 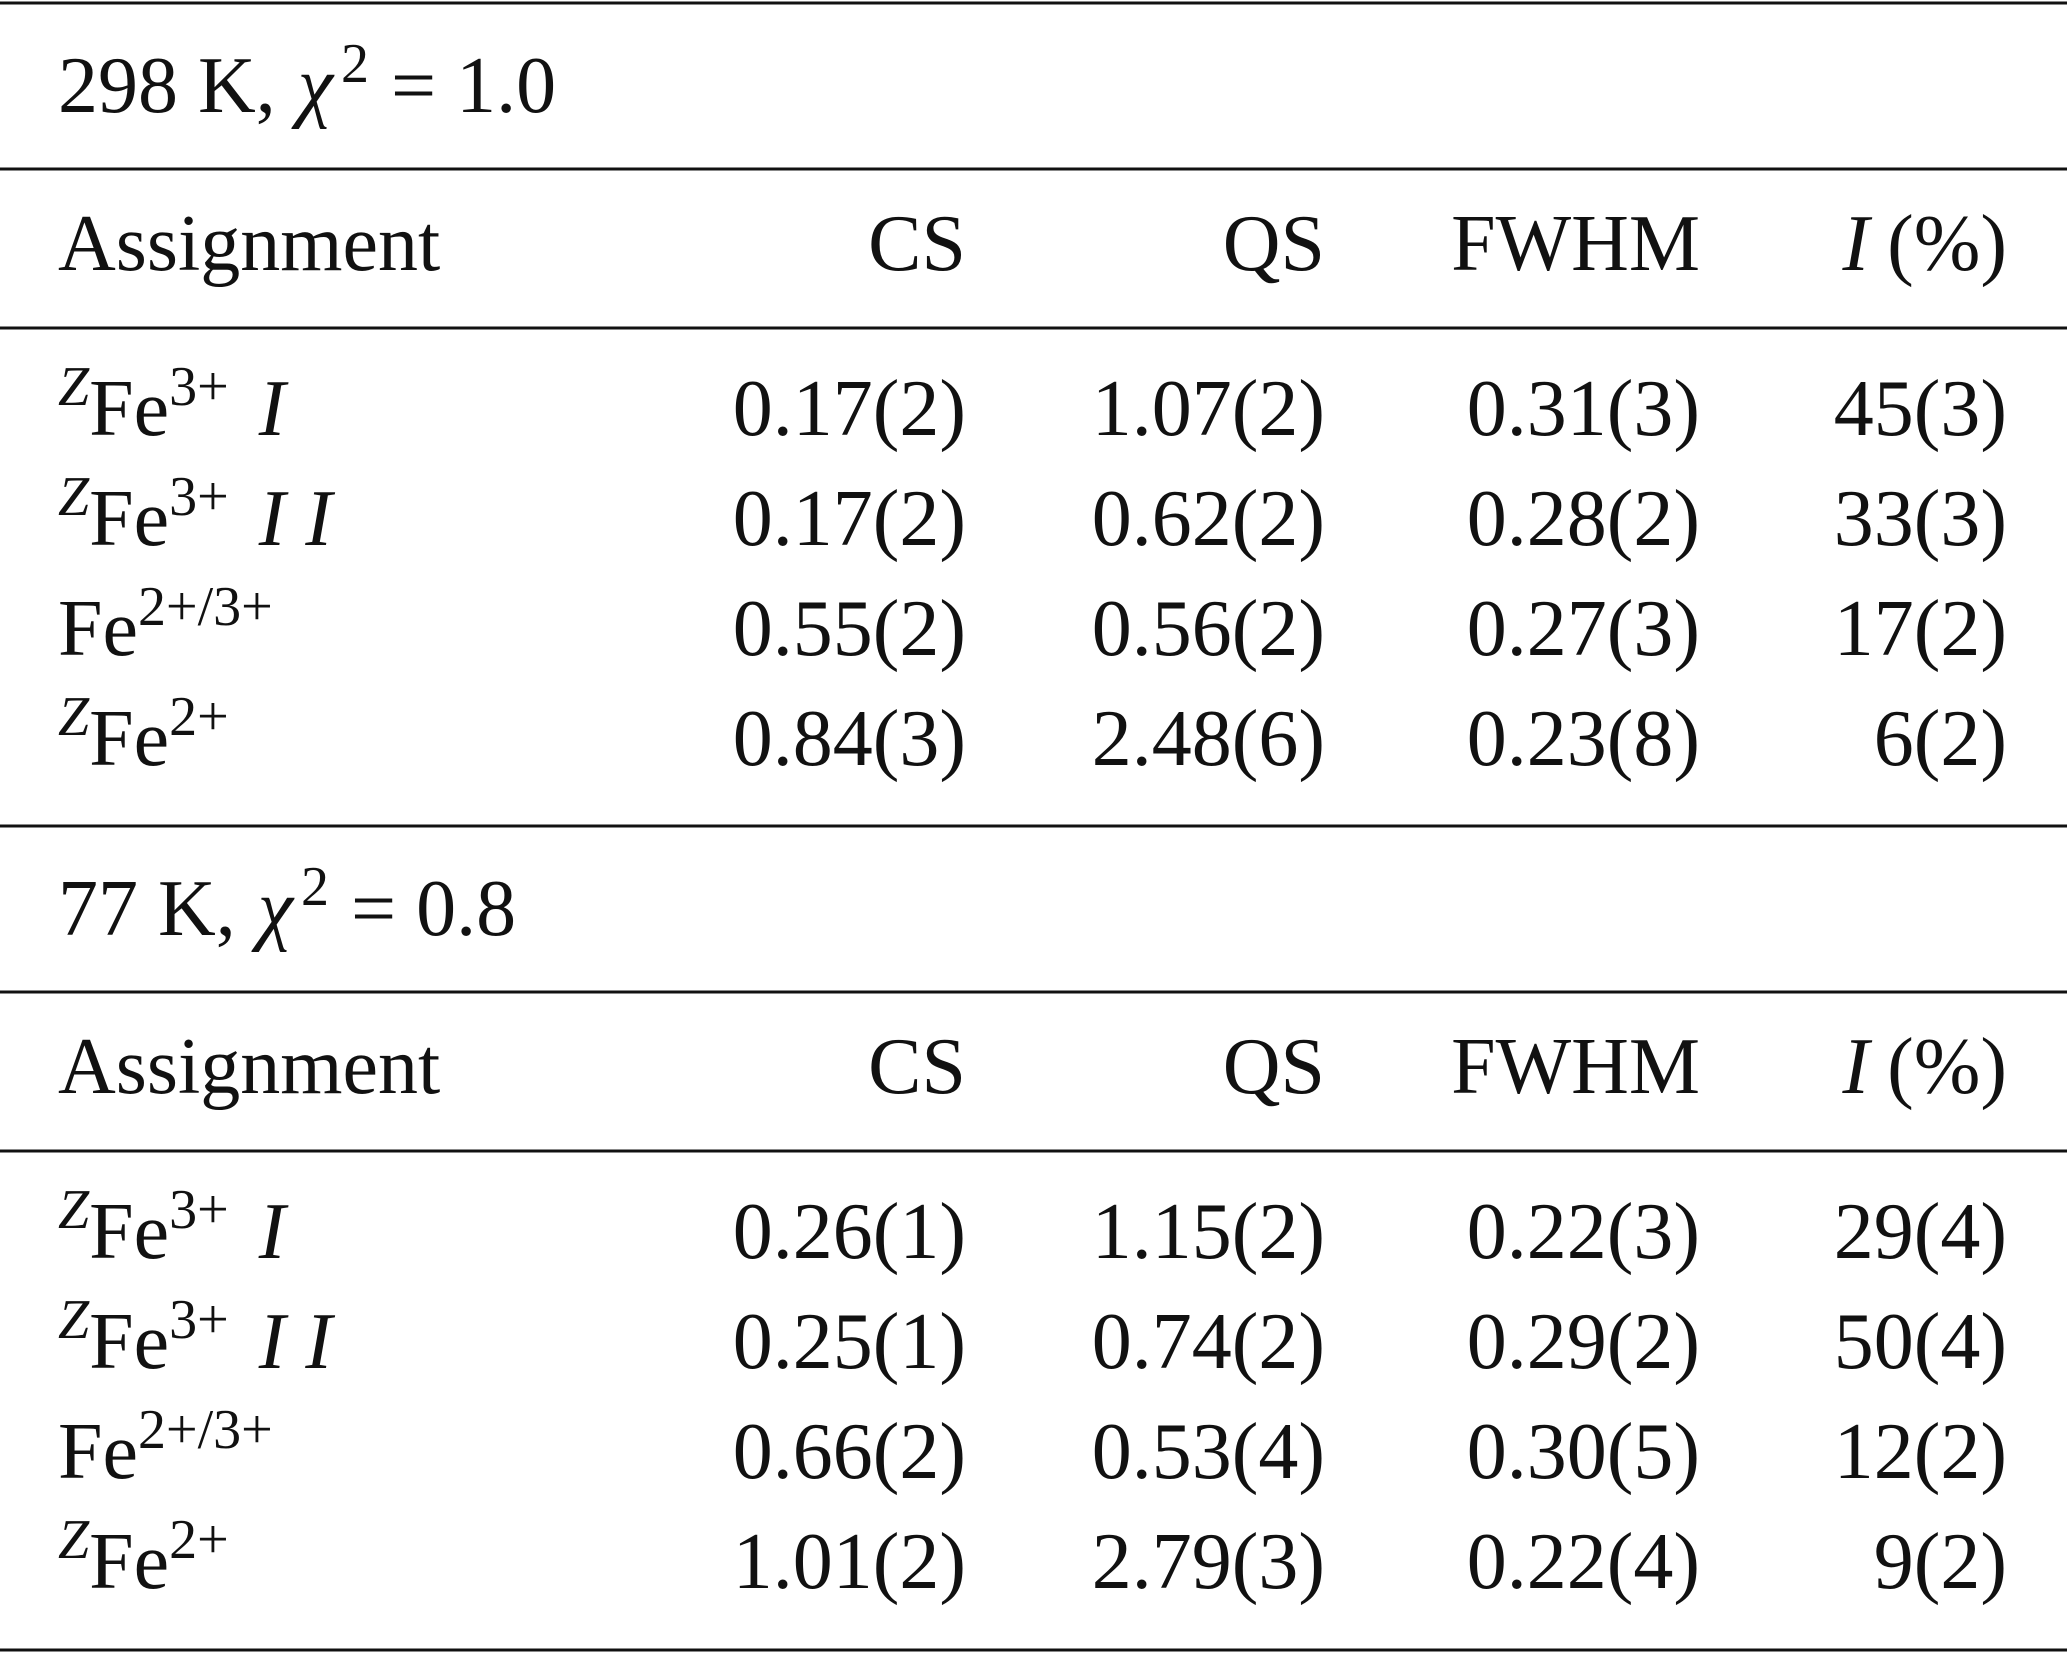 What do you see at coordinates (849, 1452) in the screenshot?
I see `cell-value: 0.66(2)` at bounding box center [849, 1452].